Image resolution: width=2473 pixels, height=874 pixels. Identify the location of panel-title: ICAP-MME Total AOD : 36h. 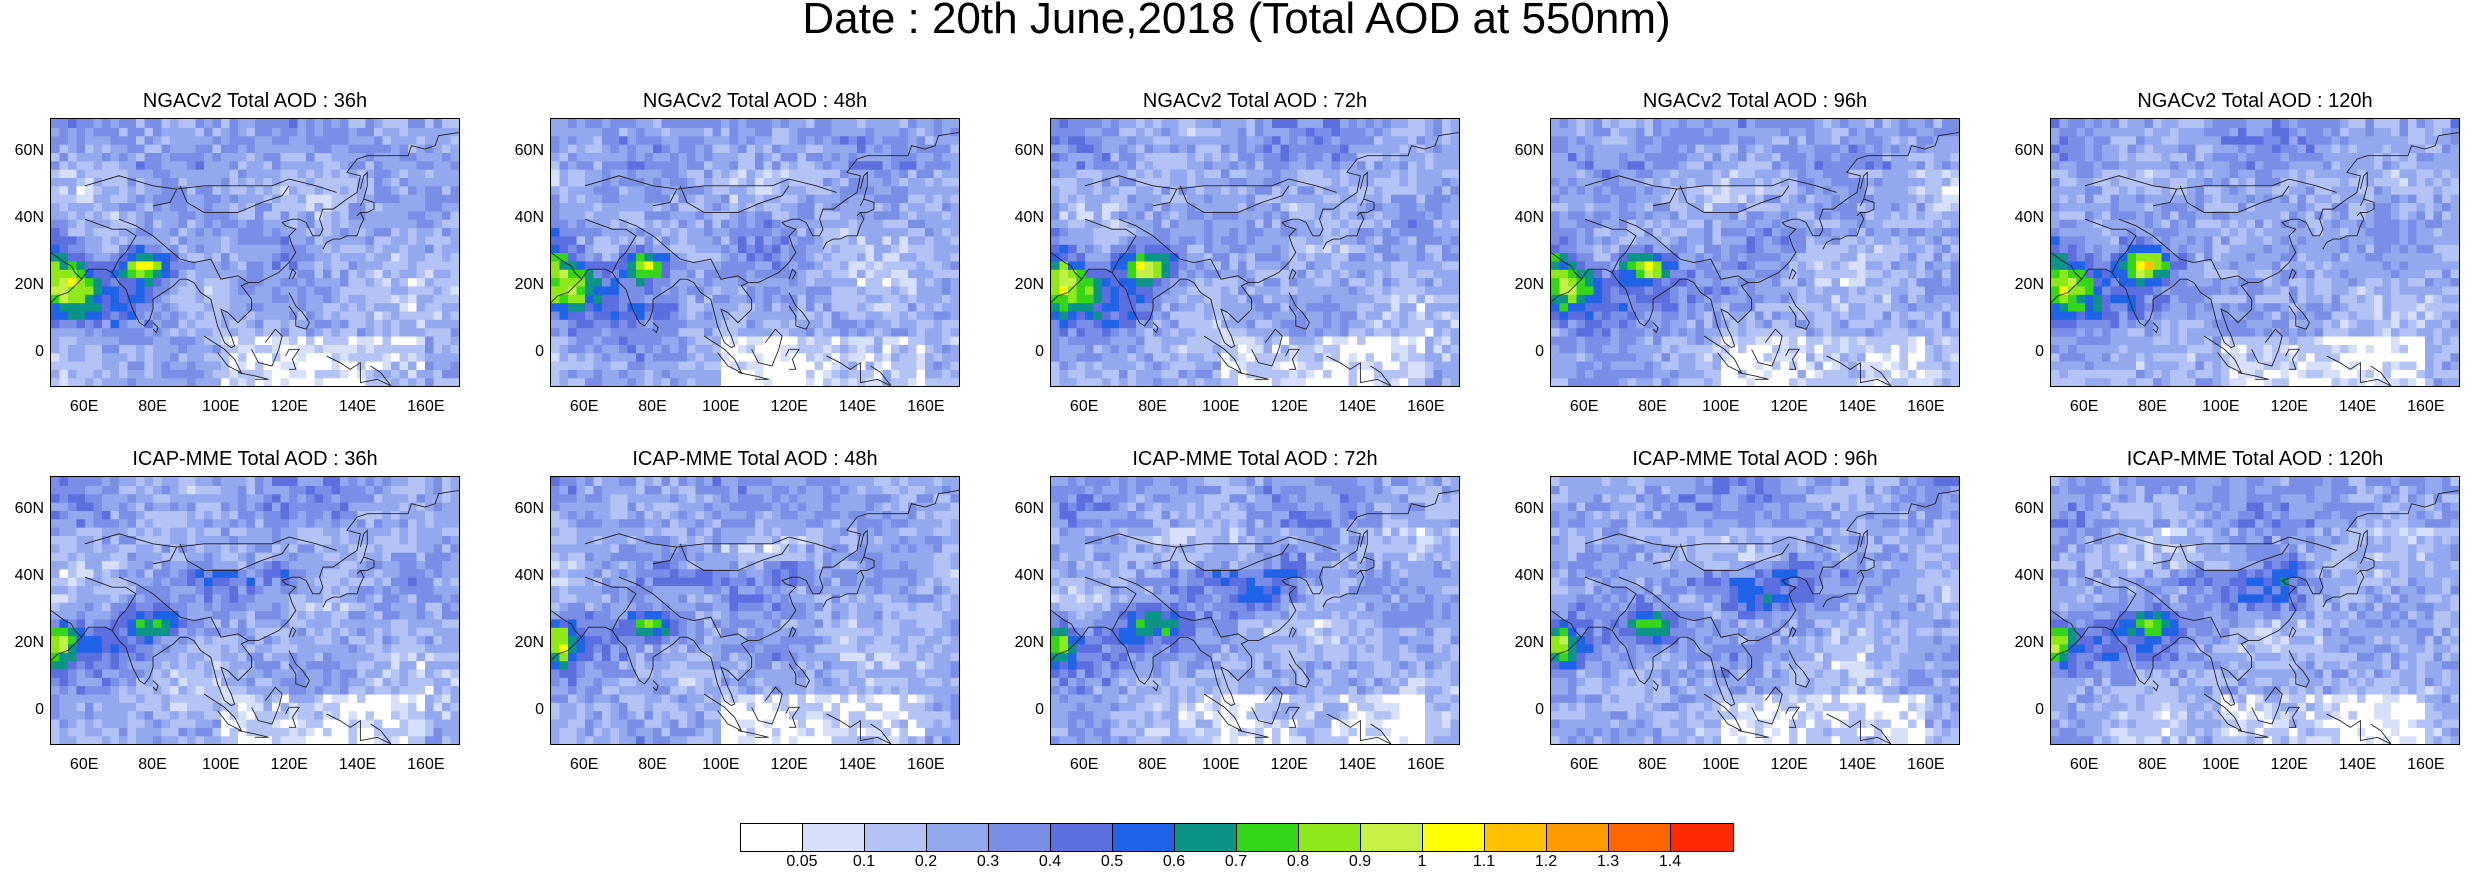
(255, 459).